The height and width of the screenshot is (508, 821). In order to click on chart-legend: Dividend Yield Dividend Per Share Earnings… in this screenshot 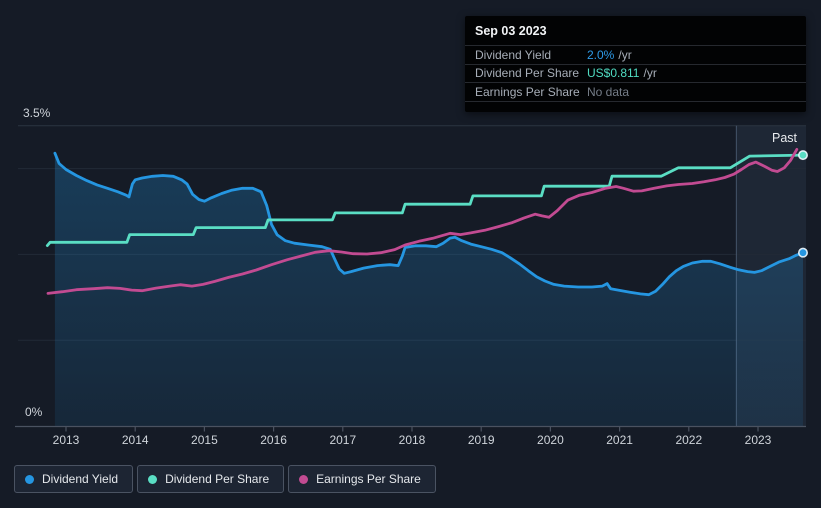, I will do `click(225, 479)`.